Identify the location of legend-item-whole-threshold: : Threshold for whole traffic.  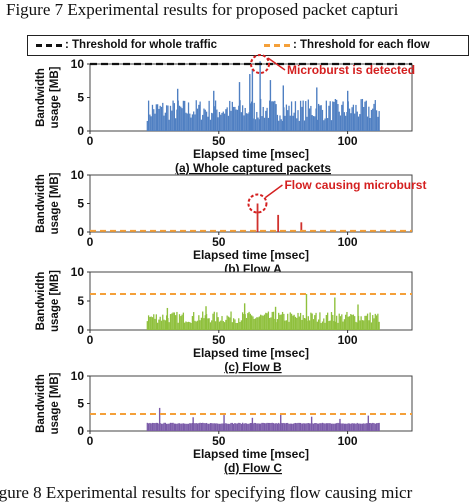
(126, 45).